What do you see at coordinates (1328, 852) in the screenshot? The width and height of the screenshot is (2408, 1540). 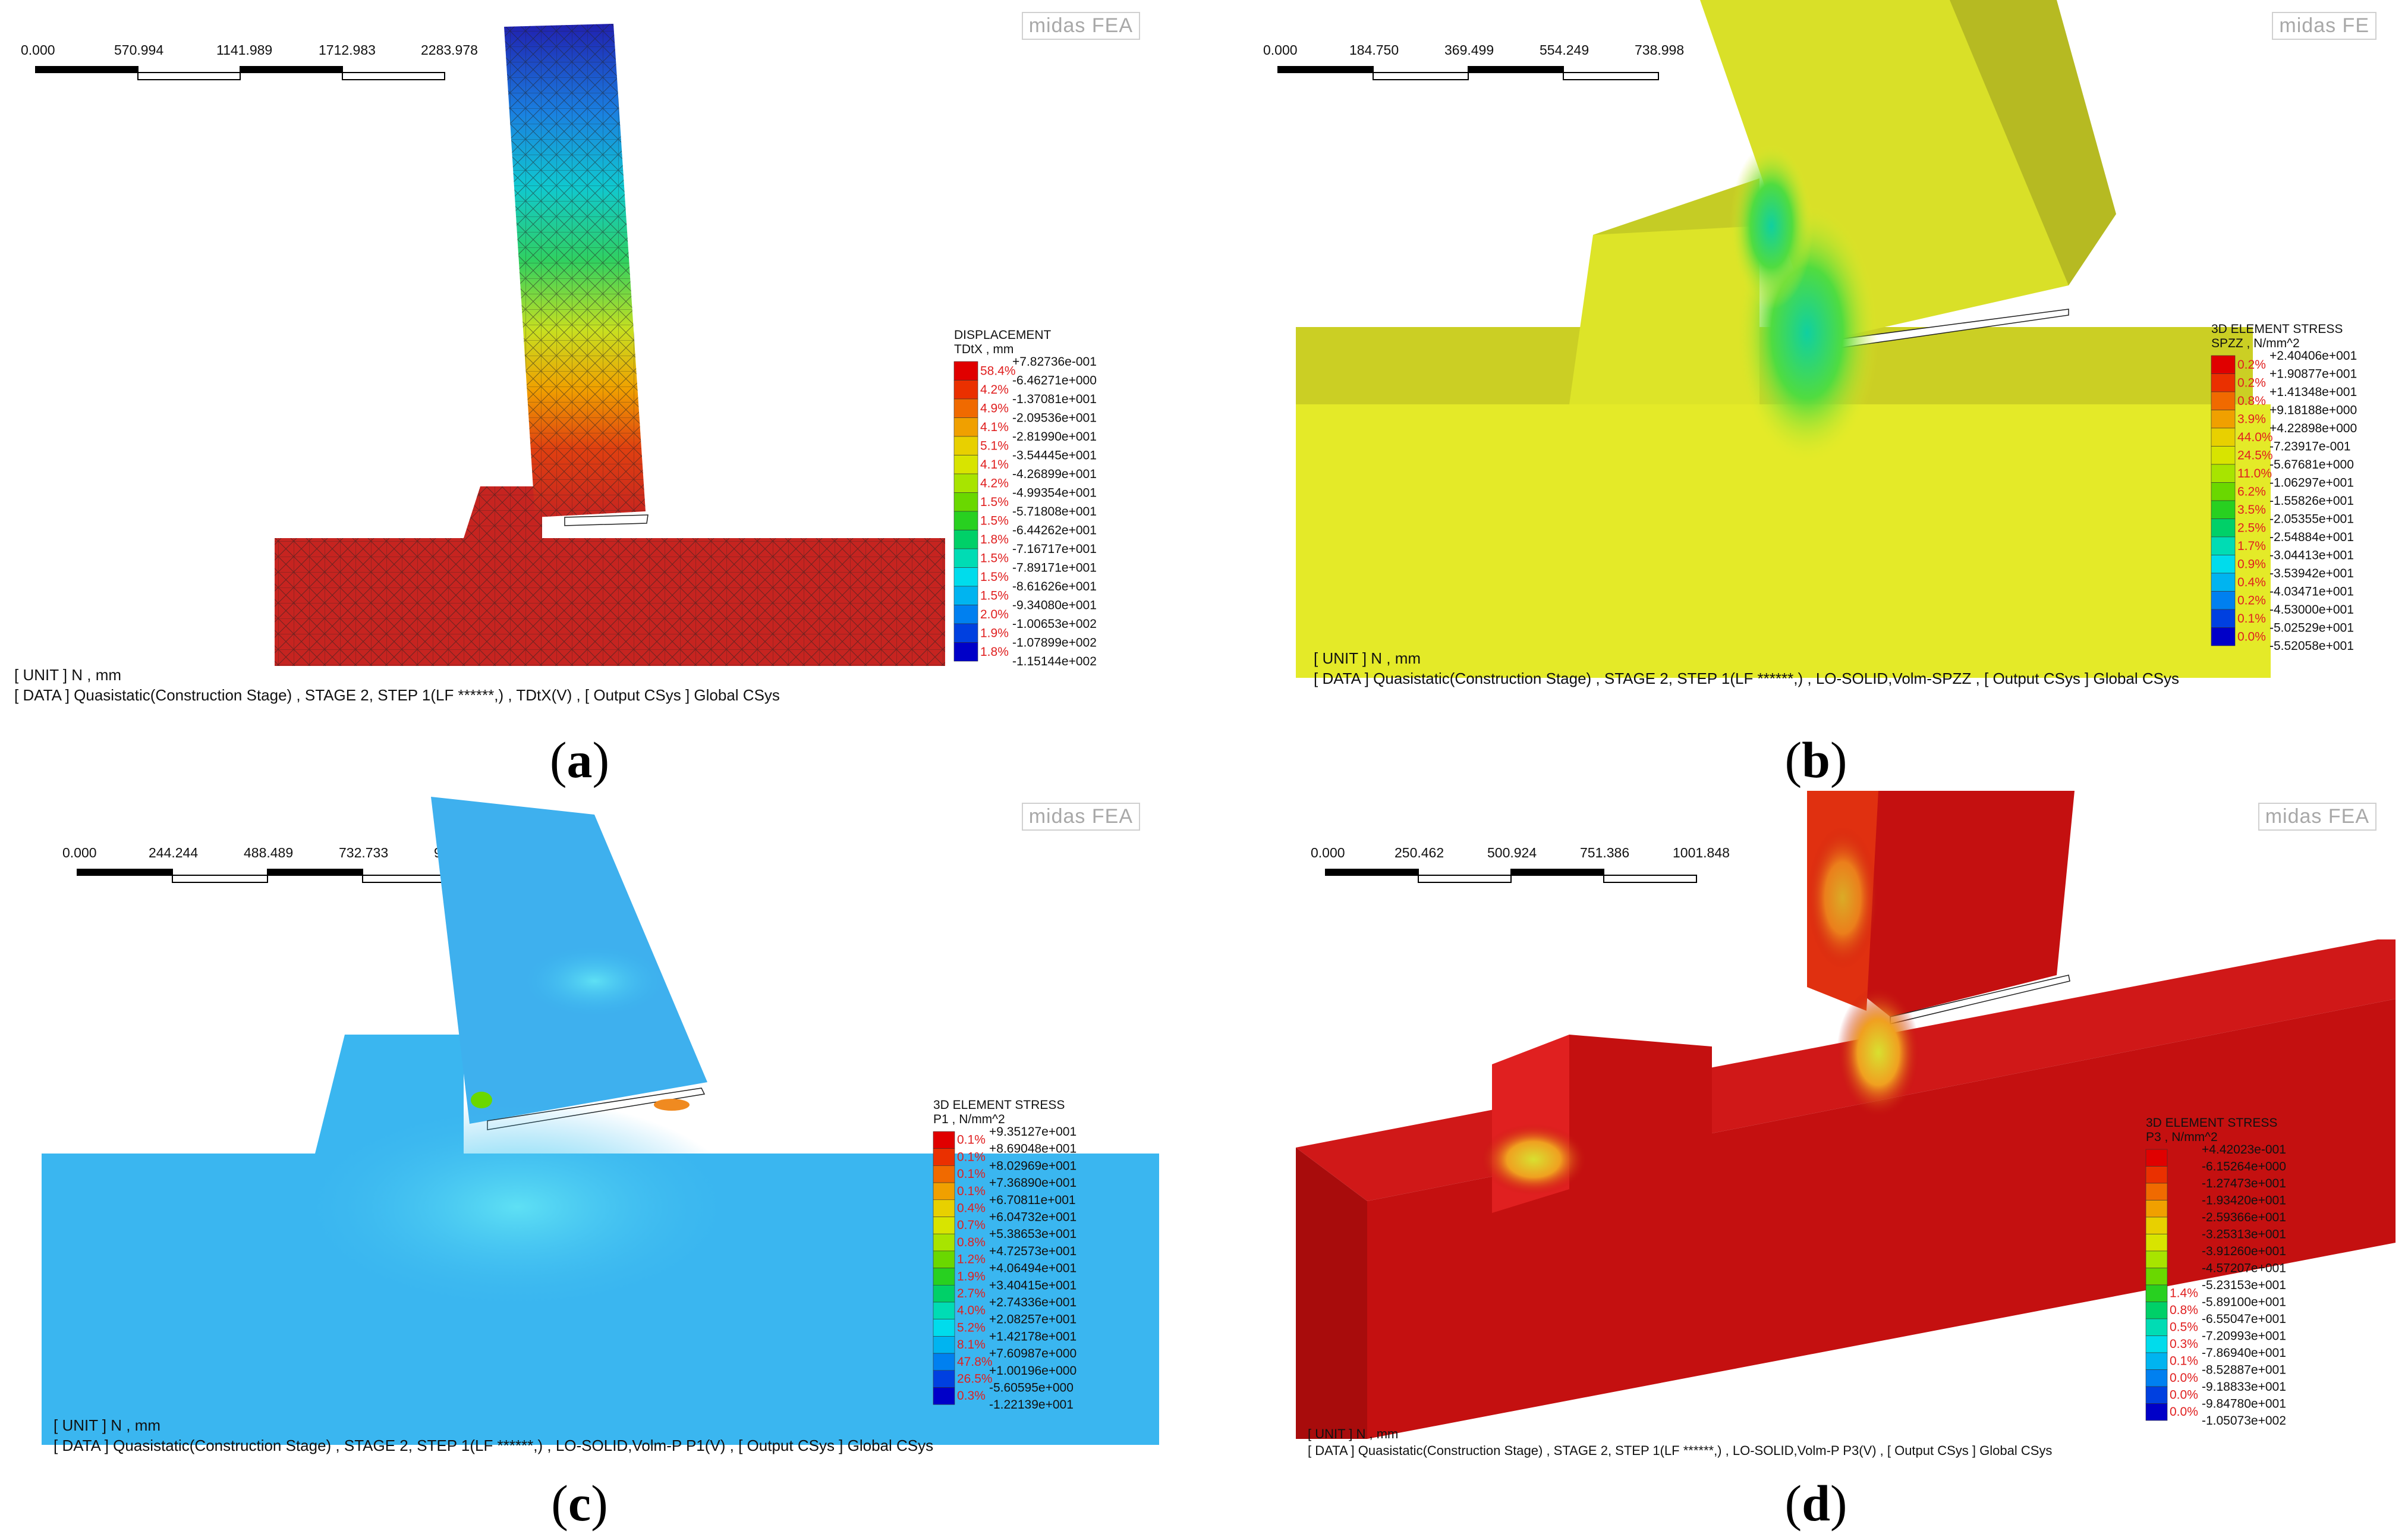 I see `scale-tick-label: 0.000` at bounding box center [1328, 852].